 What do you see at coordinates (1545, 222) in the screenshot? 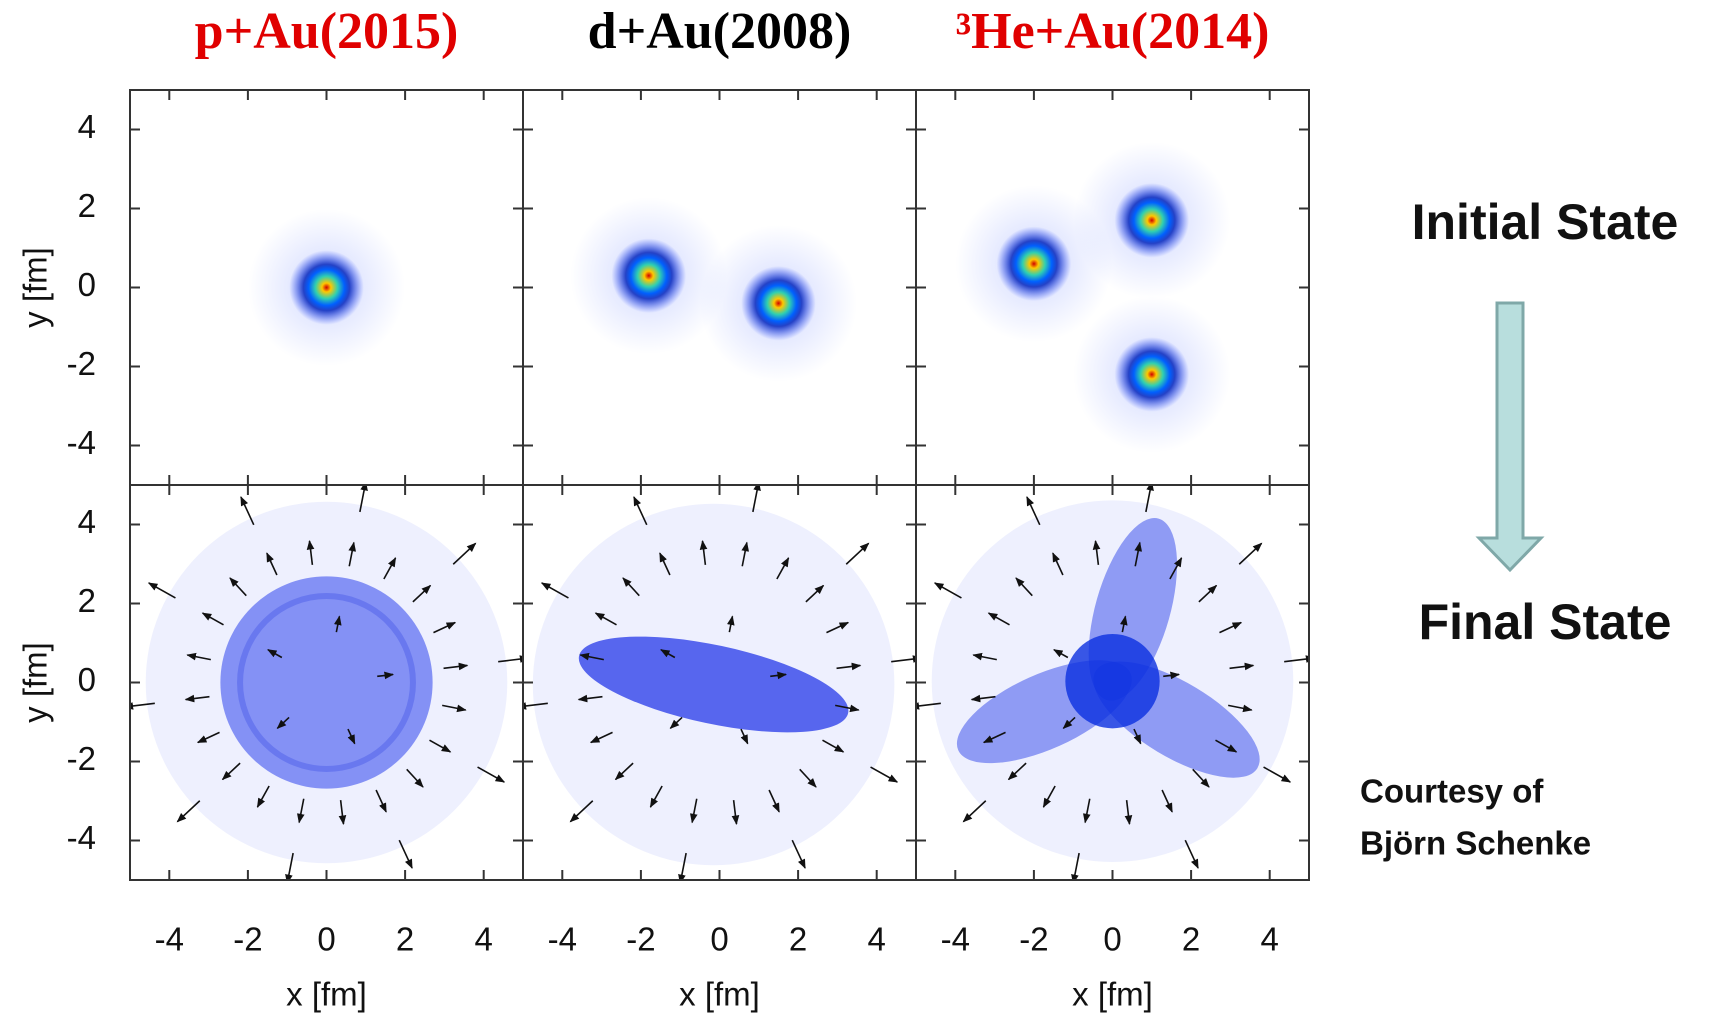
I see `initial-label: Initial State` at bounding box center [1545, 222].